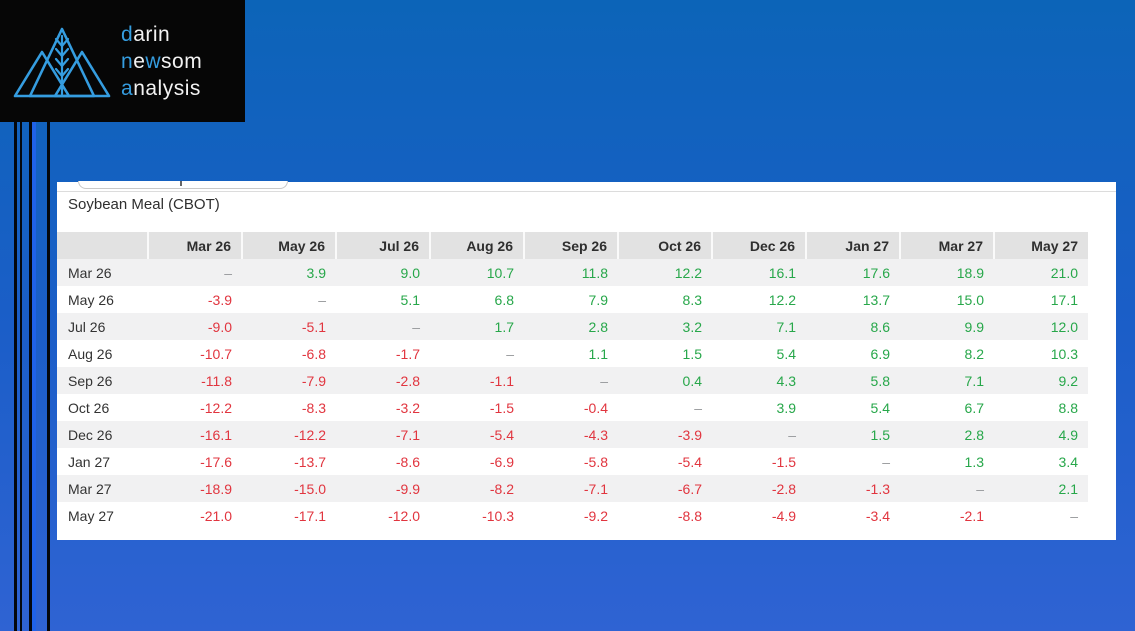 The width and height of the screenshot is (1135, 631). What do you see at coordinates (102, 353) in the screenshot?
I see `row-header: Aug 26` at bounding box center [102, 353].